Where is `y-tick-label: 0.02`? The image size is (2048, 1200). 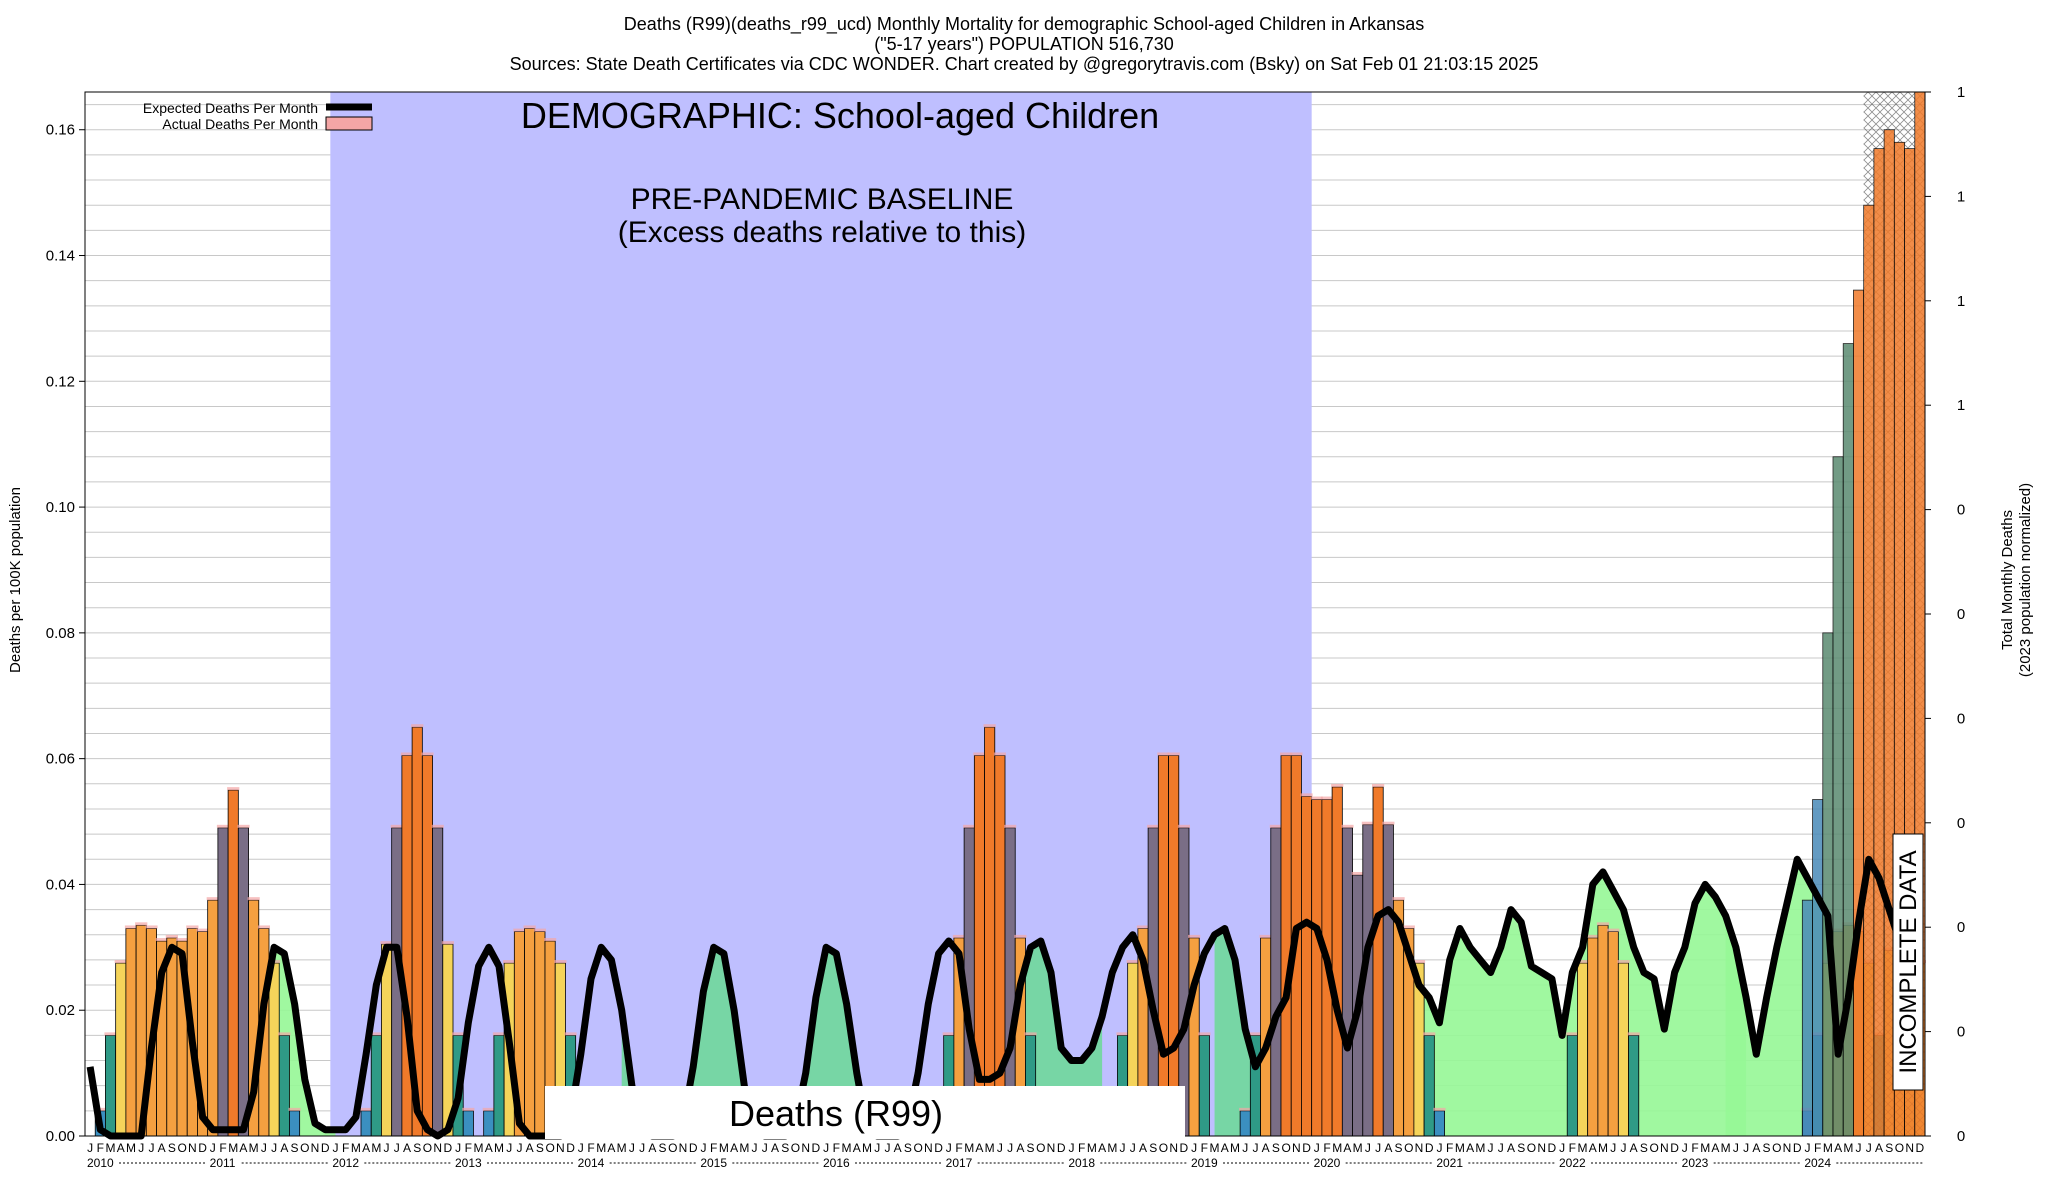
y-tick-label: 0.02 is located at coordinates (60, 1010).